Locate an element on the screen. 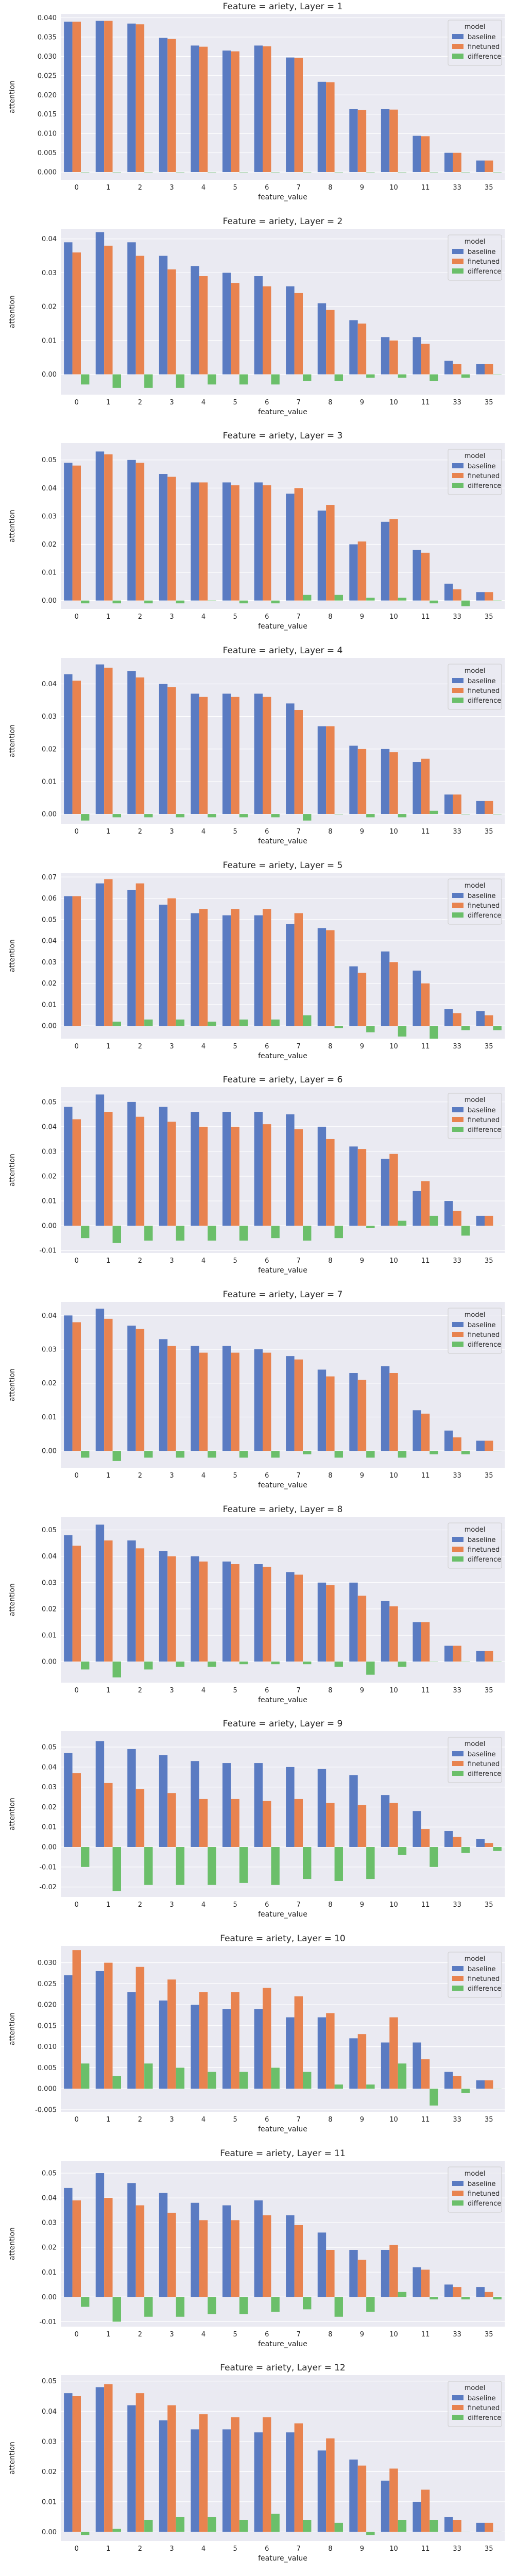  y-tick-label: 0.05 is located at coordinates (49, 1103).